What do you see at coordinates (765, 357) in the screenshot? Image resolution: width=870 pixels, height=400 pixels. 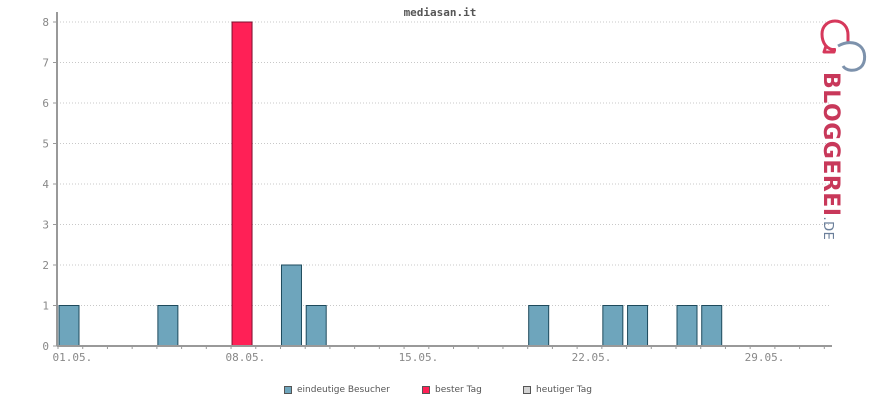 I see `x-tick-label: 29.05.` at bounding box center [765, 357].